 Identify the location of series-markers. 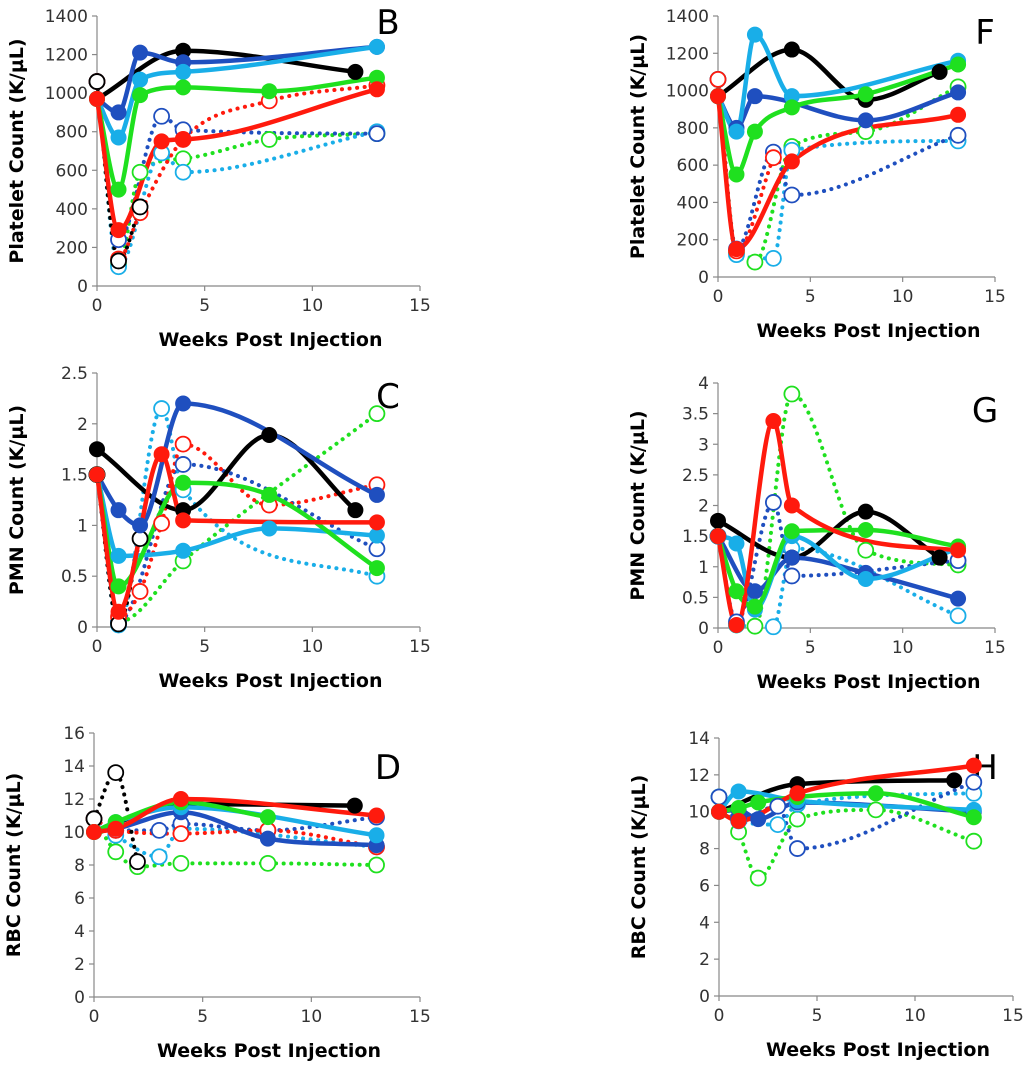
(838, 510).